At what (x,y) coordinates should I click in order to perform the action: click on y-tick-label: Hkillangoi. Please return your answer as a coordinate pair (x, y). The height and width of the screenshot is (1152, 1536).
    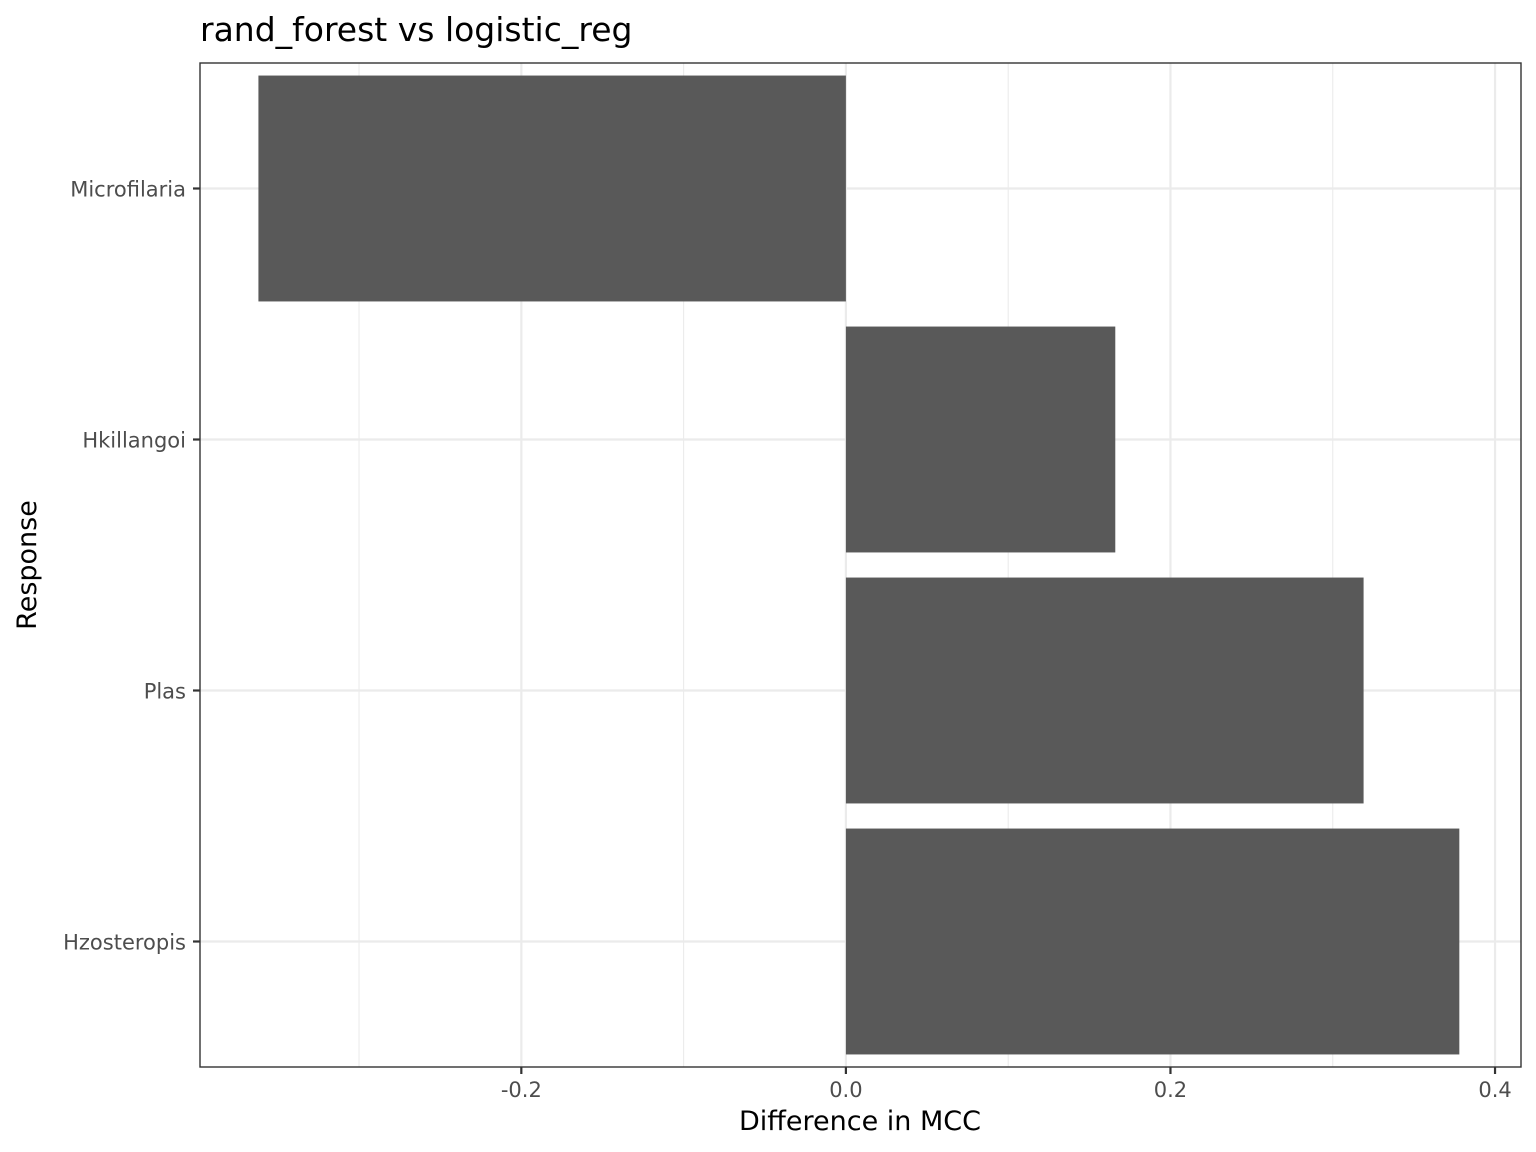
    Looking at the image, I should click on (134, 441).